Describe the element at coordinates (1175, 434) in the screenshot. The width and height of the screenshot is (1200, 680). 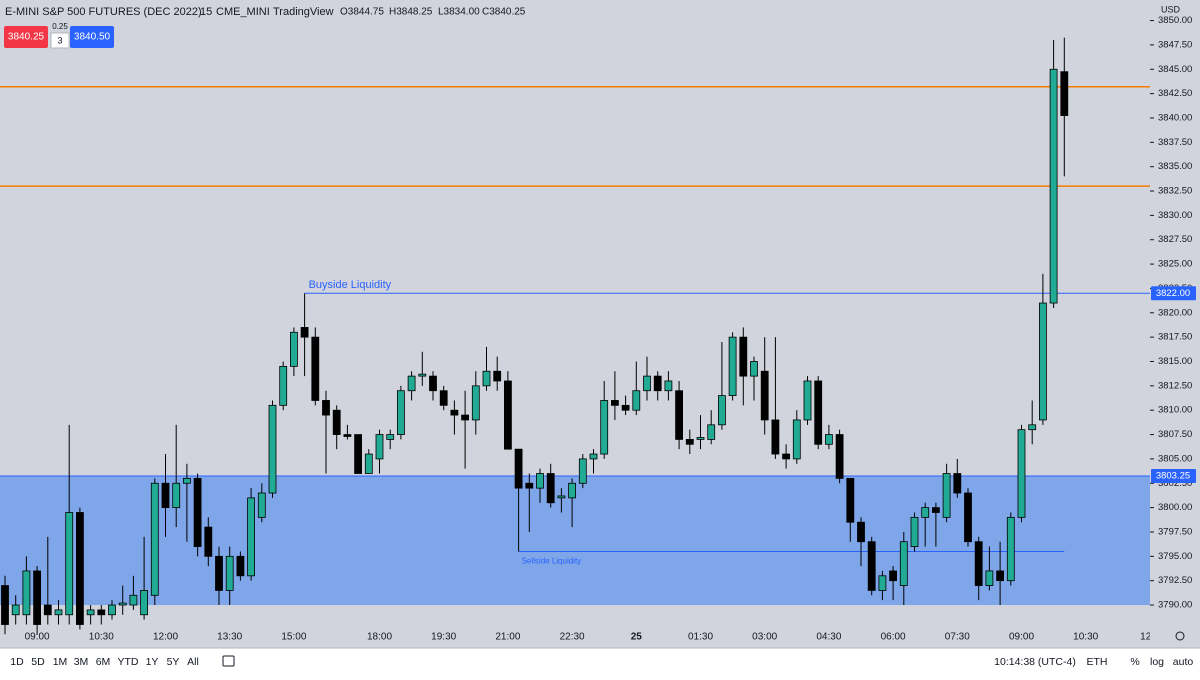
I see `y-tick-label: 3807.50` at that location.